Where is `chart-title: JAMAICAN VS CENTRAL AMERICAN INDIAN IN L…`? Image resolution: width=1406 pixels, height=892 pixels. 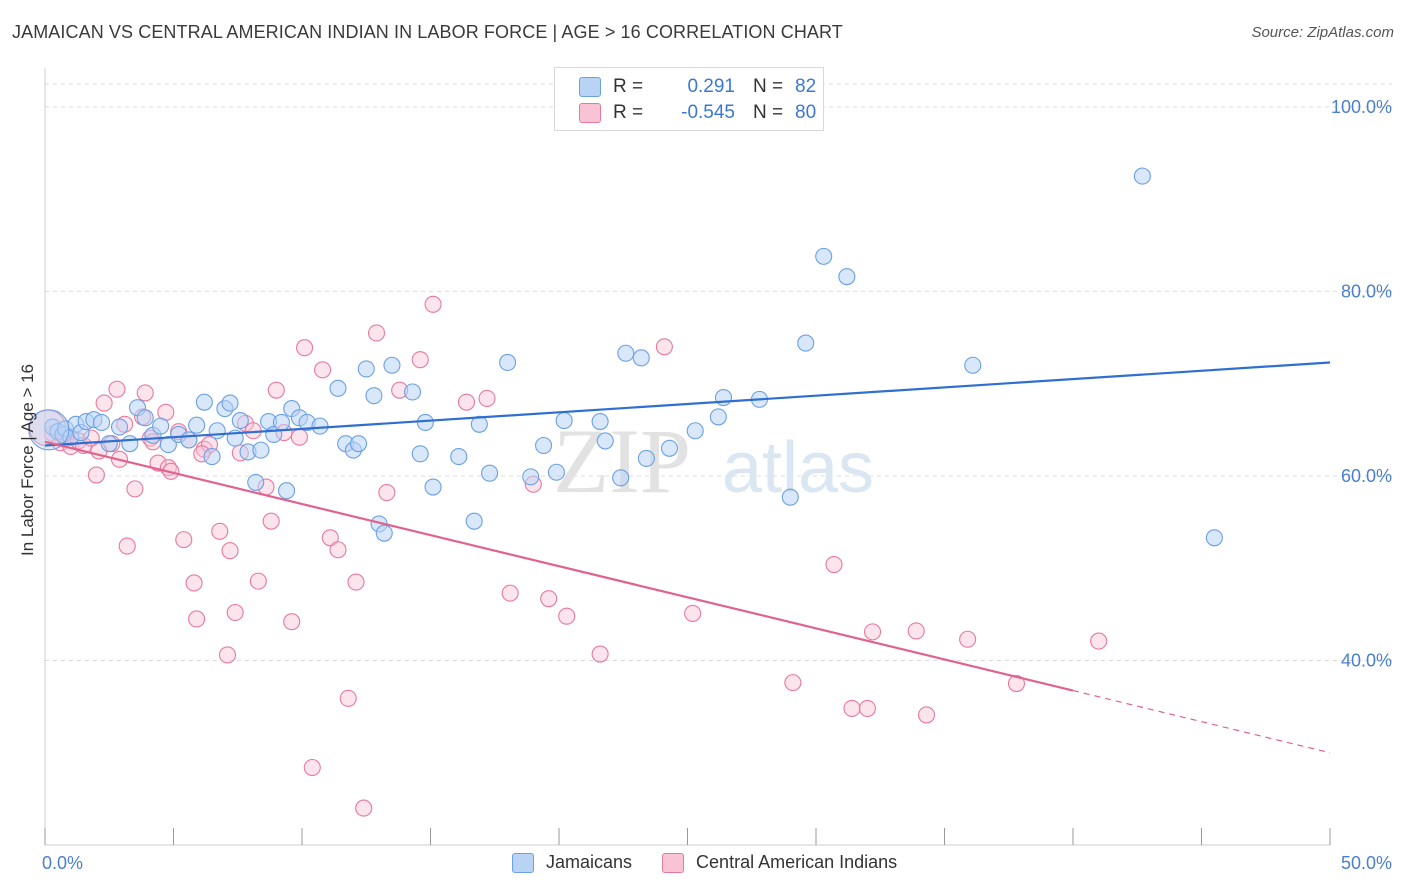
chart-title: JAMAICAN VS CENTRAL AMERICAN INDIAN IN L… is located at coordinates (427, 32).